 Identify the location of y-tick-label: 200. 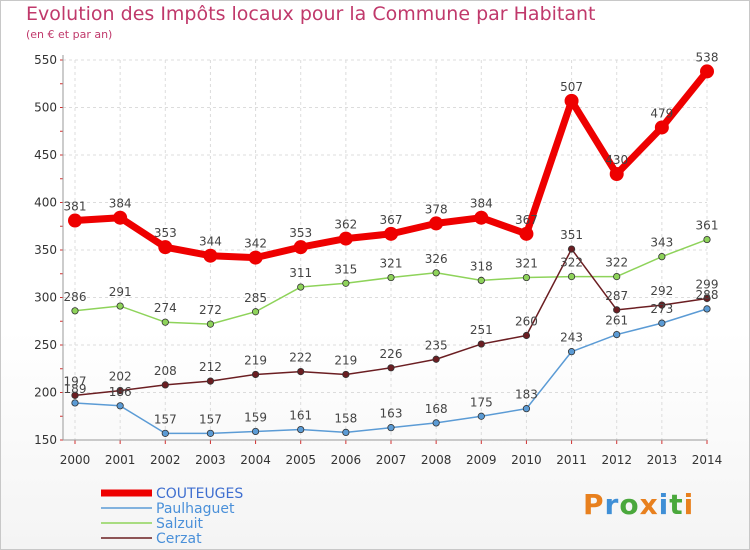
(45, 393).